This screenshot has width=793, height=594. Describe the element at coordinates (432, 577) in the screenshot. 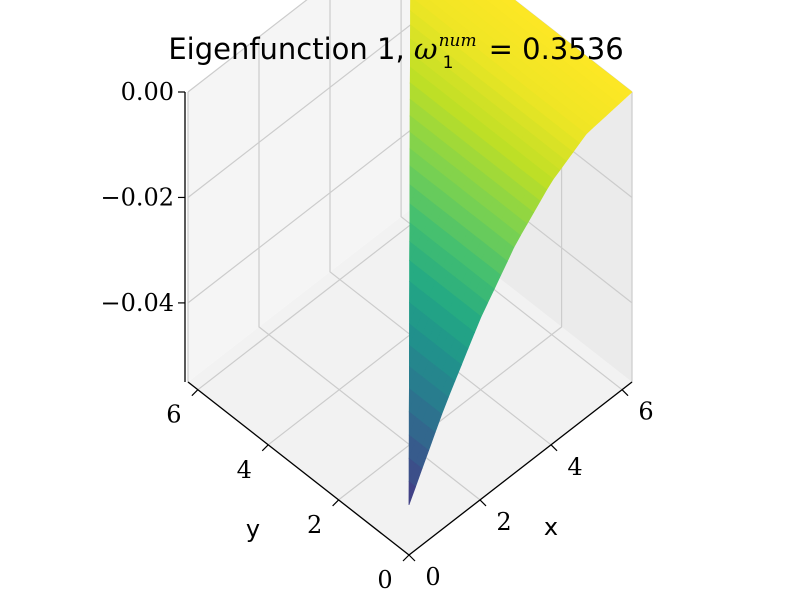

I see `x-tick-label-0: 0` at that location.